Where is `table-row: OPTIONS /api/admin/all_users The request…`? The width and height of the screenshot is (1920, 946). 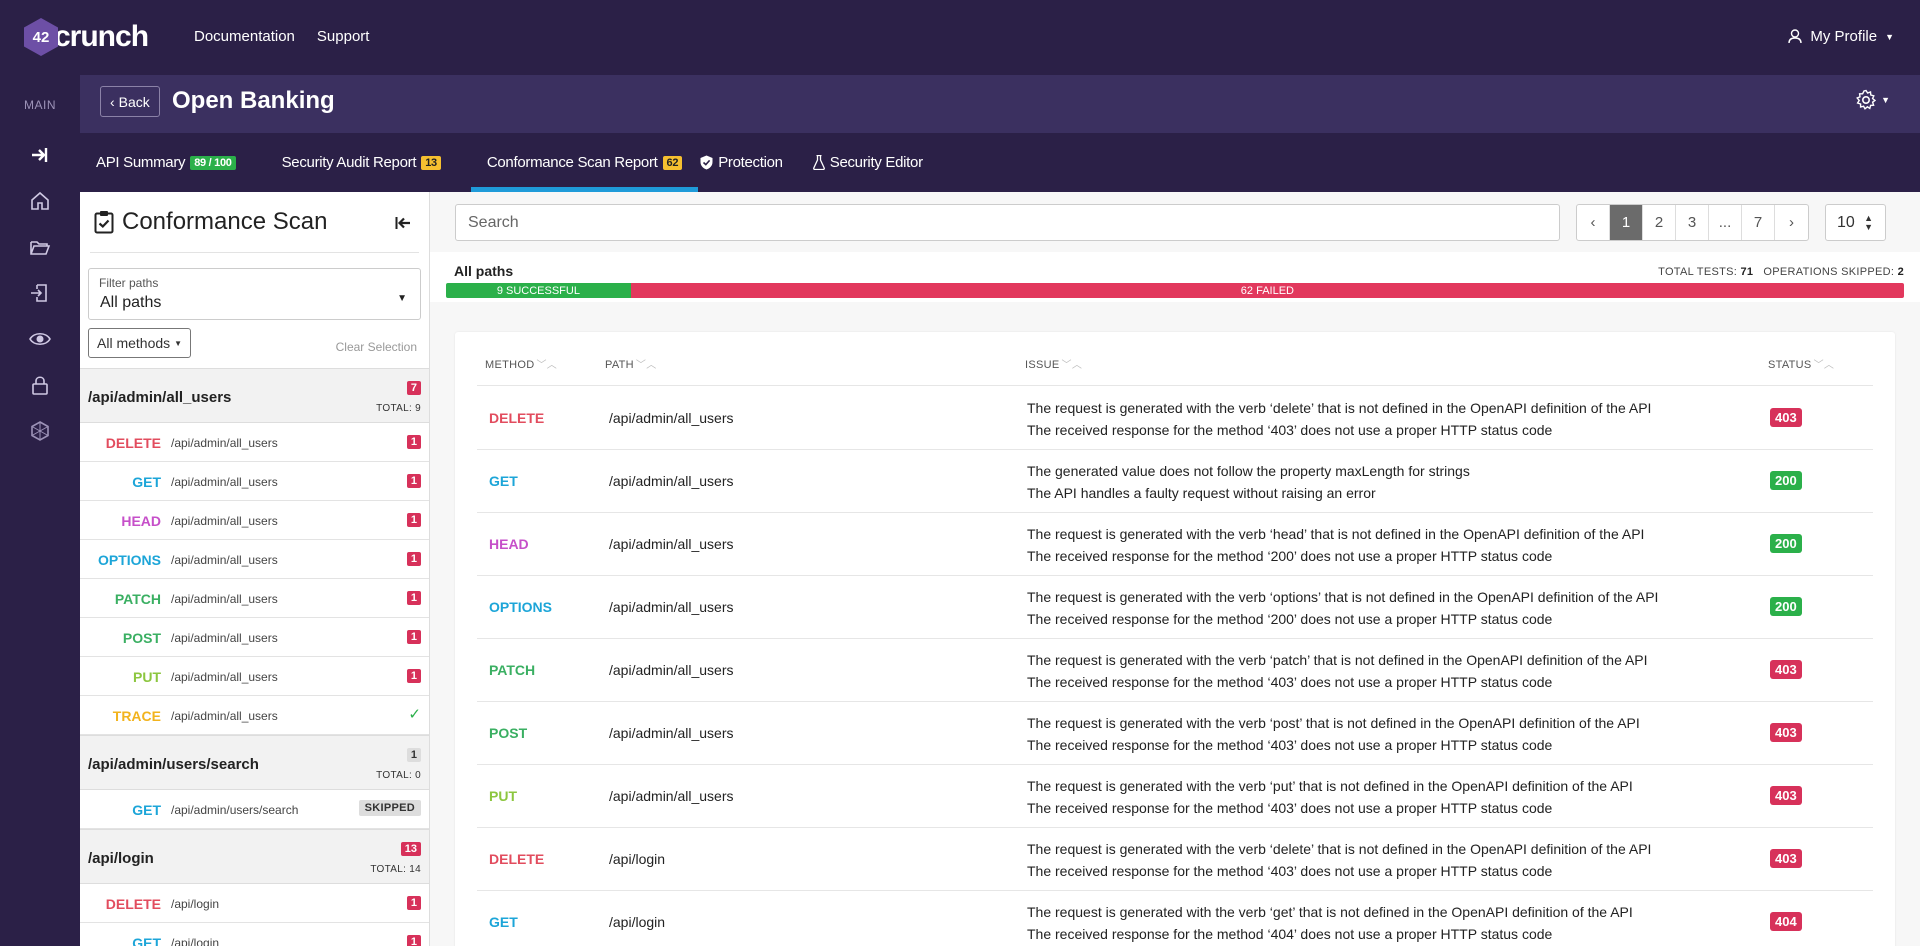 table-row: OPTIONS /api/admin/all_users The request… is located at coordinates (1175, 607).